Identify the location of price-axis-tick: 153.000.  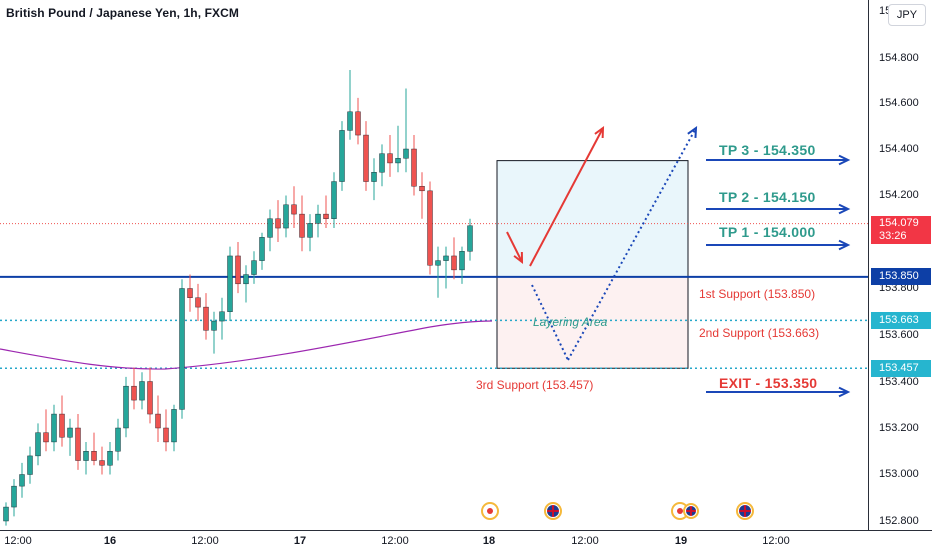
(899, 474).